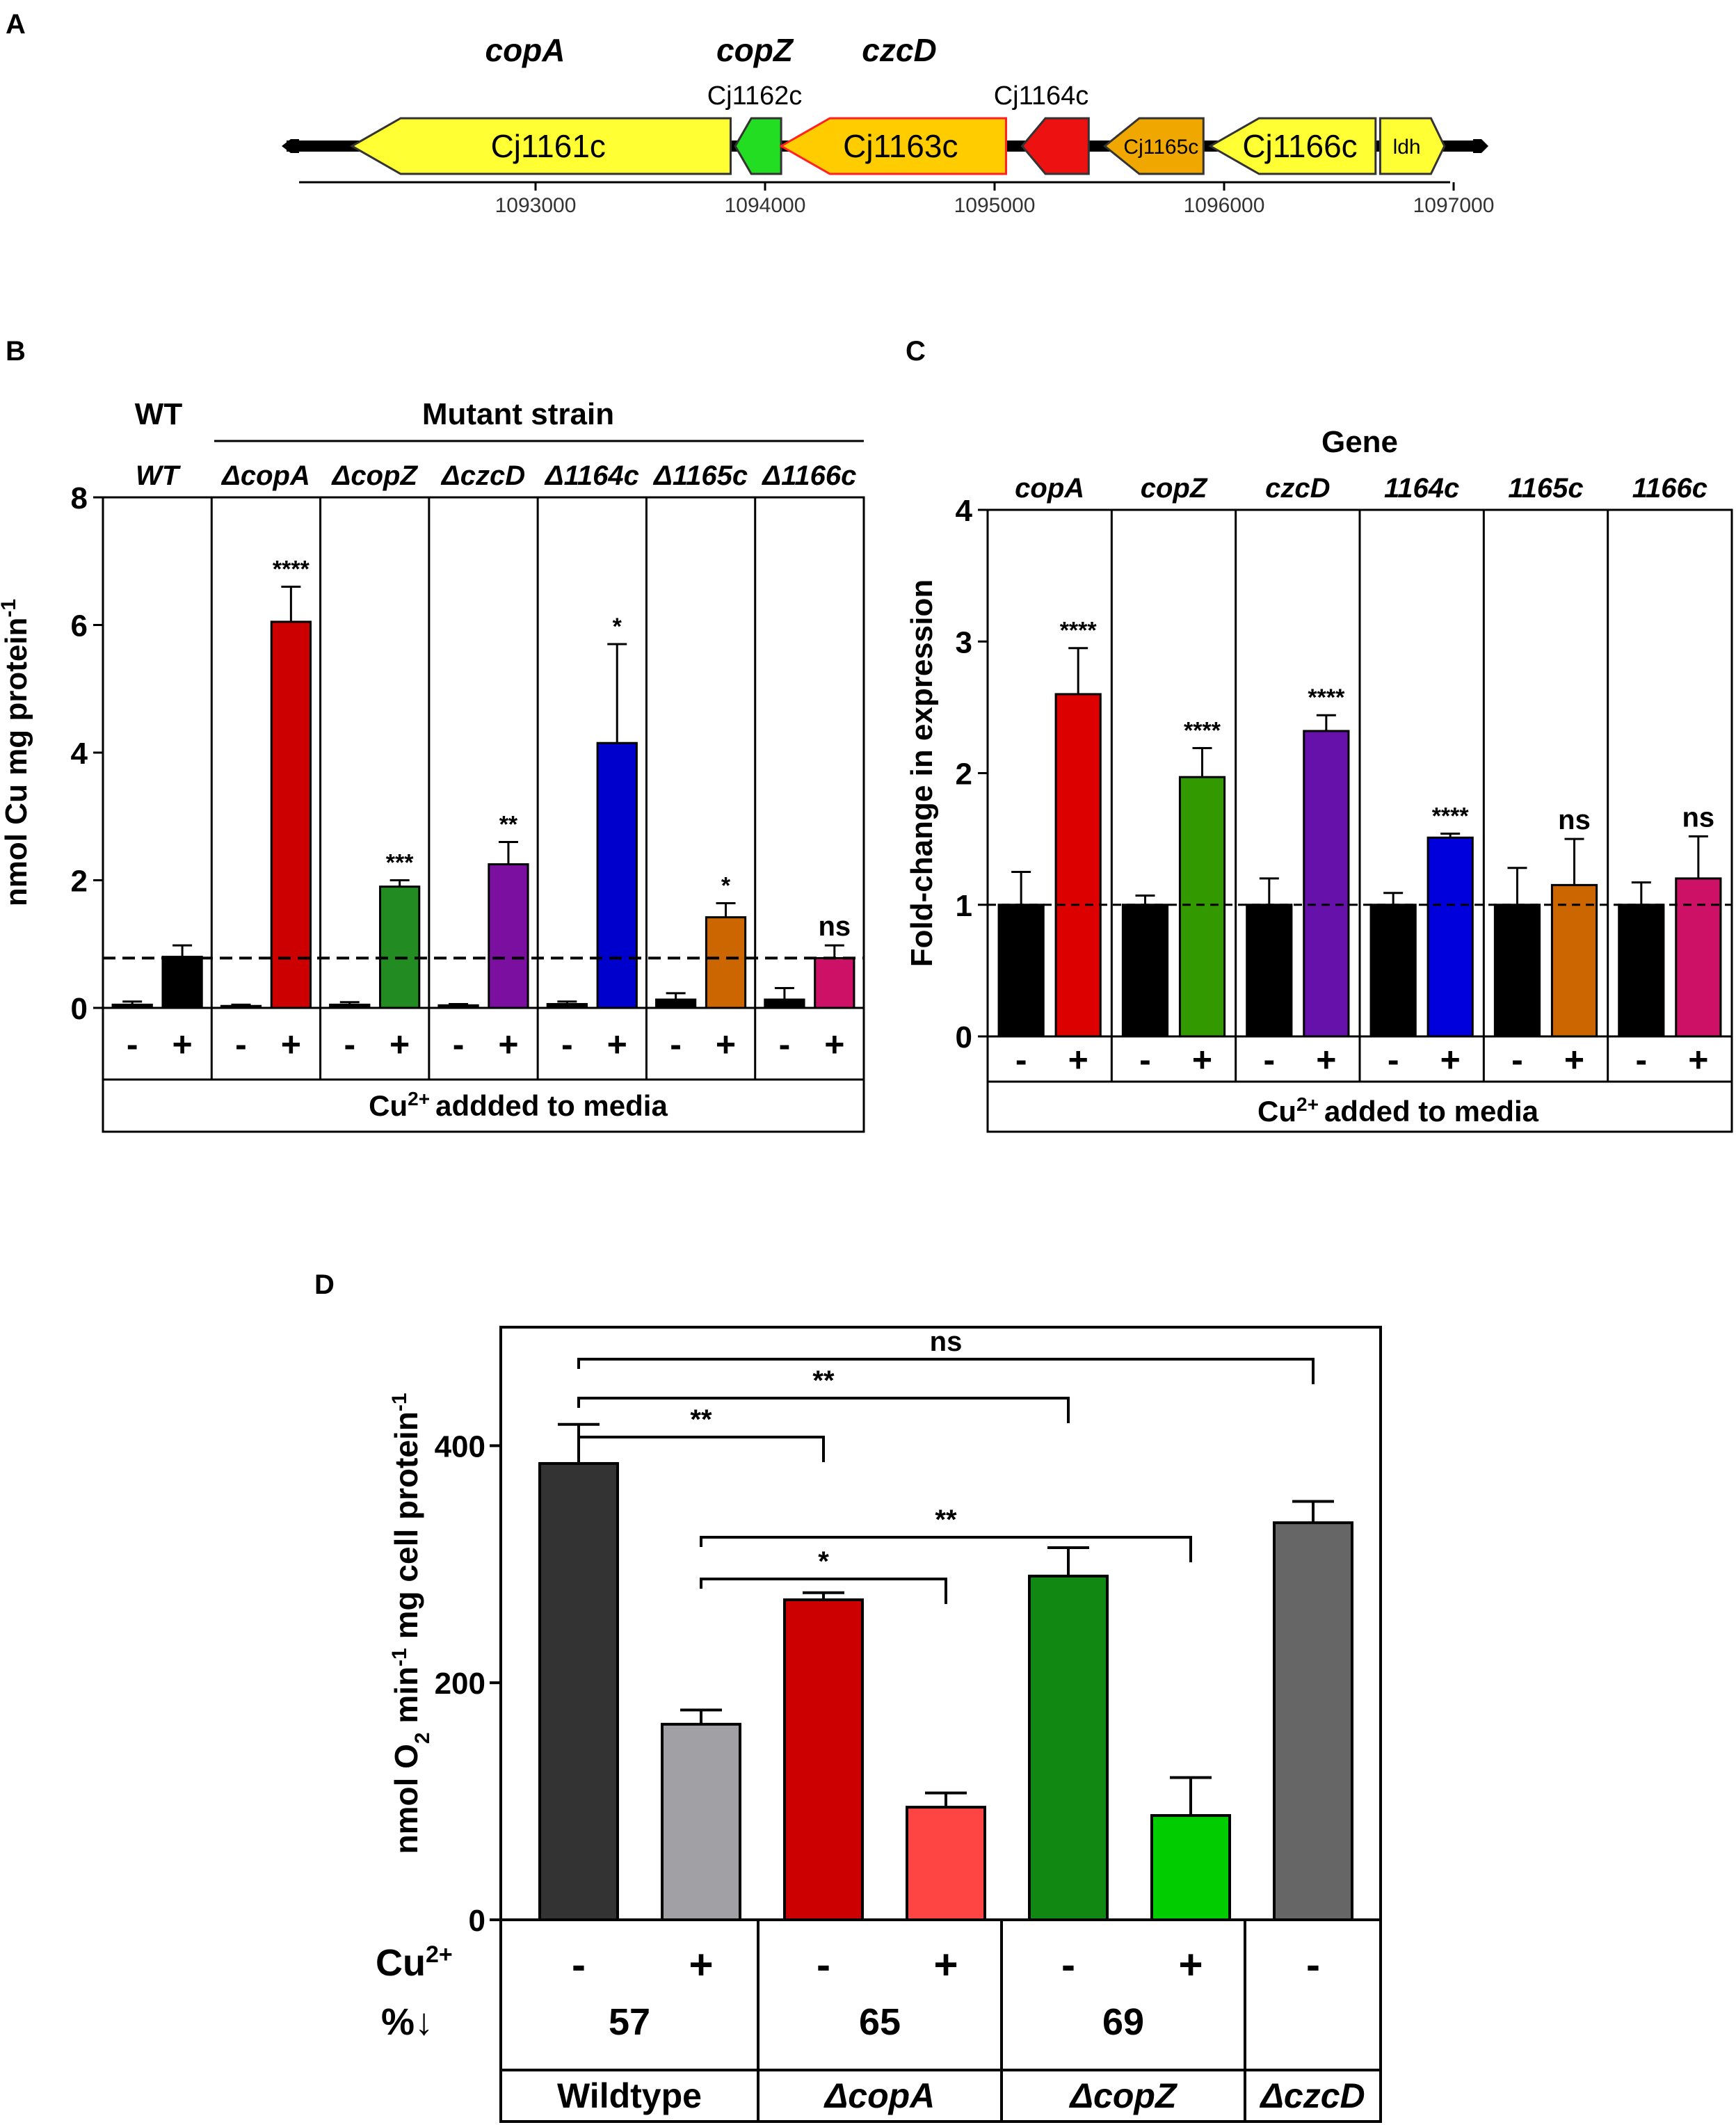  What do you see at coordinates (536, 205) in the screenshot?
I see `coordinate-tick-label: 1093000` at bounding box center [536, 205].